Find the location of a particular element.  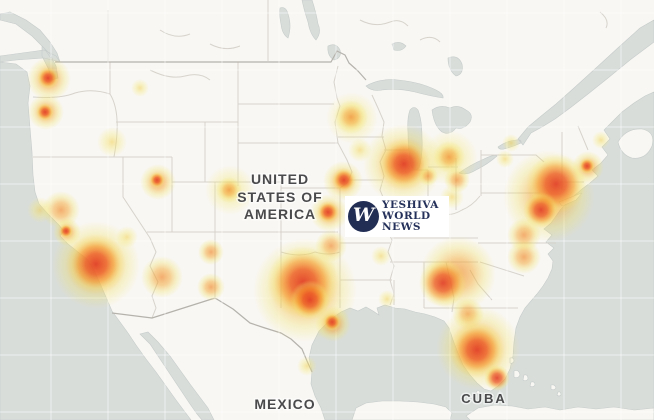

label-cuba: CUBA is located at coordinates (484, 398).